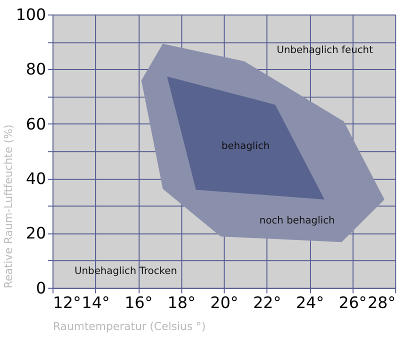 This screenshot has width=410, height=349. I want to click on annotation: behaglich, so click(246, 146).